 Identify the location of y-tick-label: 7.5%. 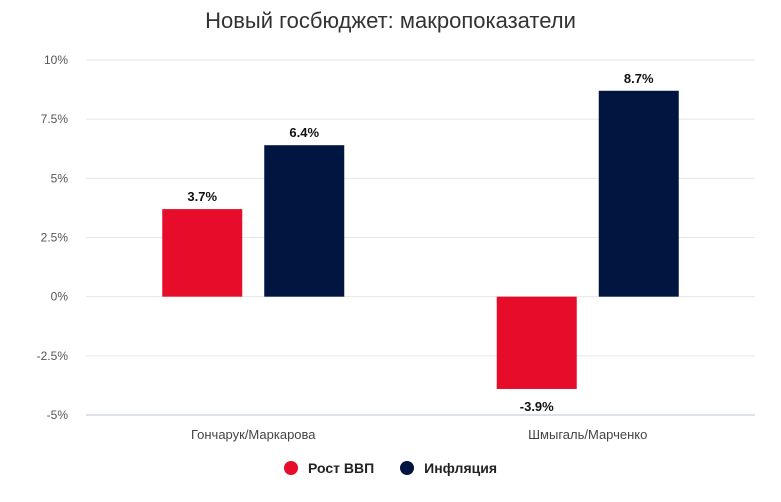
(55, 119).